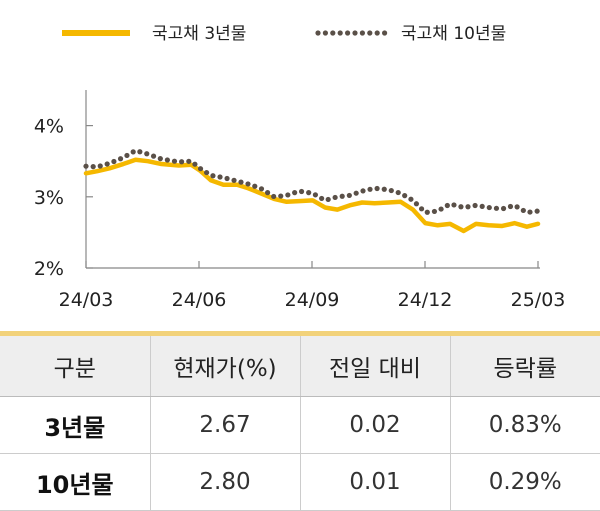 The image size is (600, 511). What do you see at coordinates (524, 425) in the screenshot?
I see `table-cell: 0.83%` at bounding box center [524, 425].